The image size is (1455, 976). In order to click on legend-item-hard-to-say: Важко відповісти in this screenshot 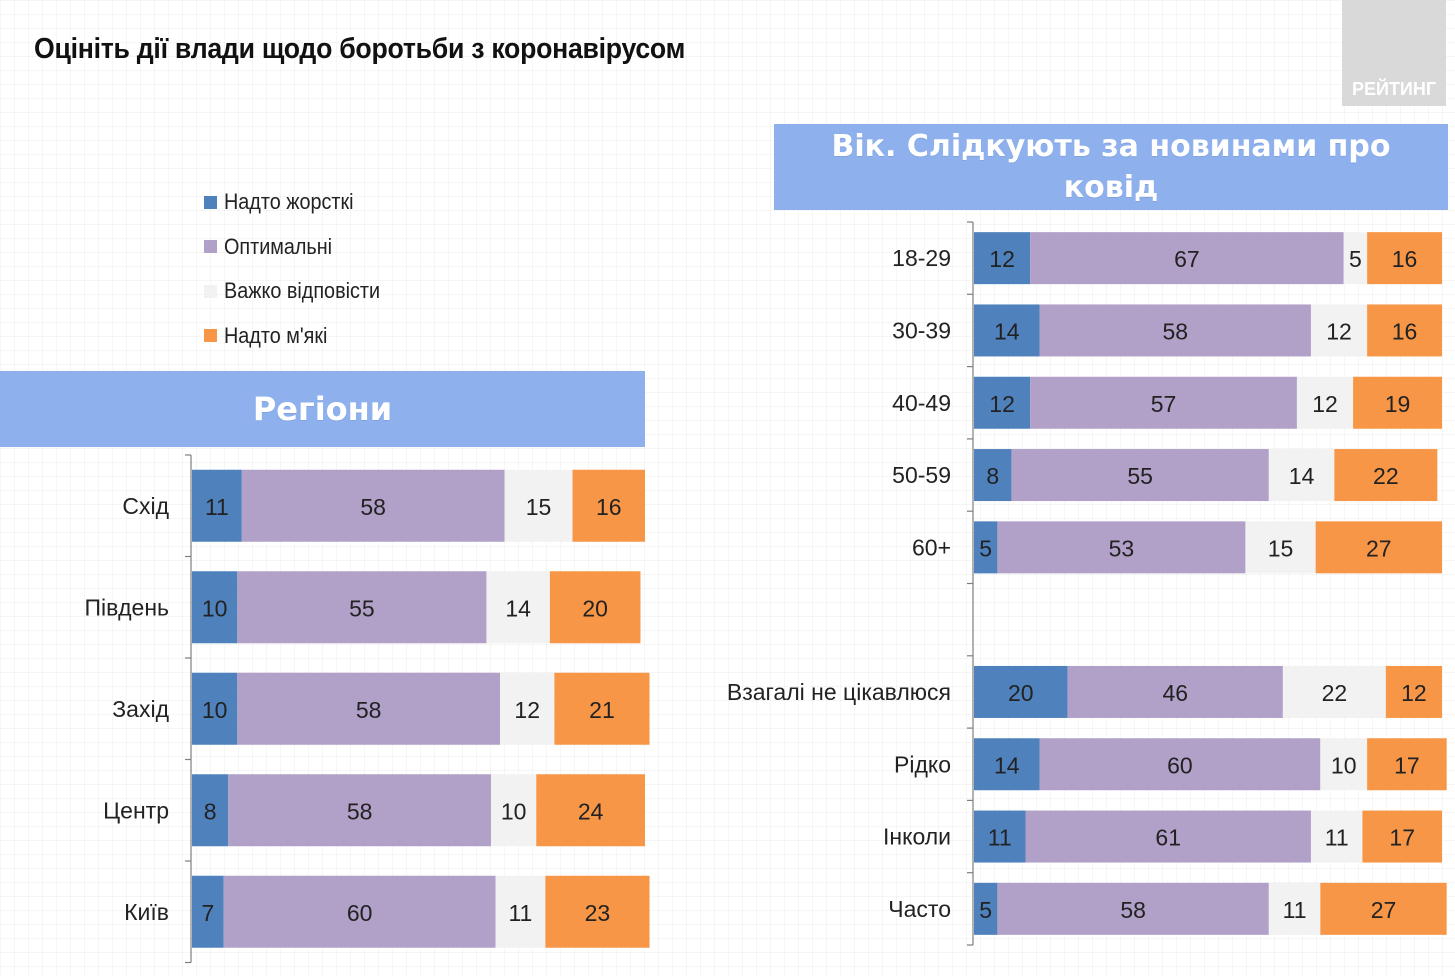, I will do `click(300, 291)`.